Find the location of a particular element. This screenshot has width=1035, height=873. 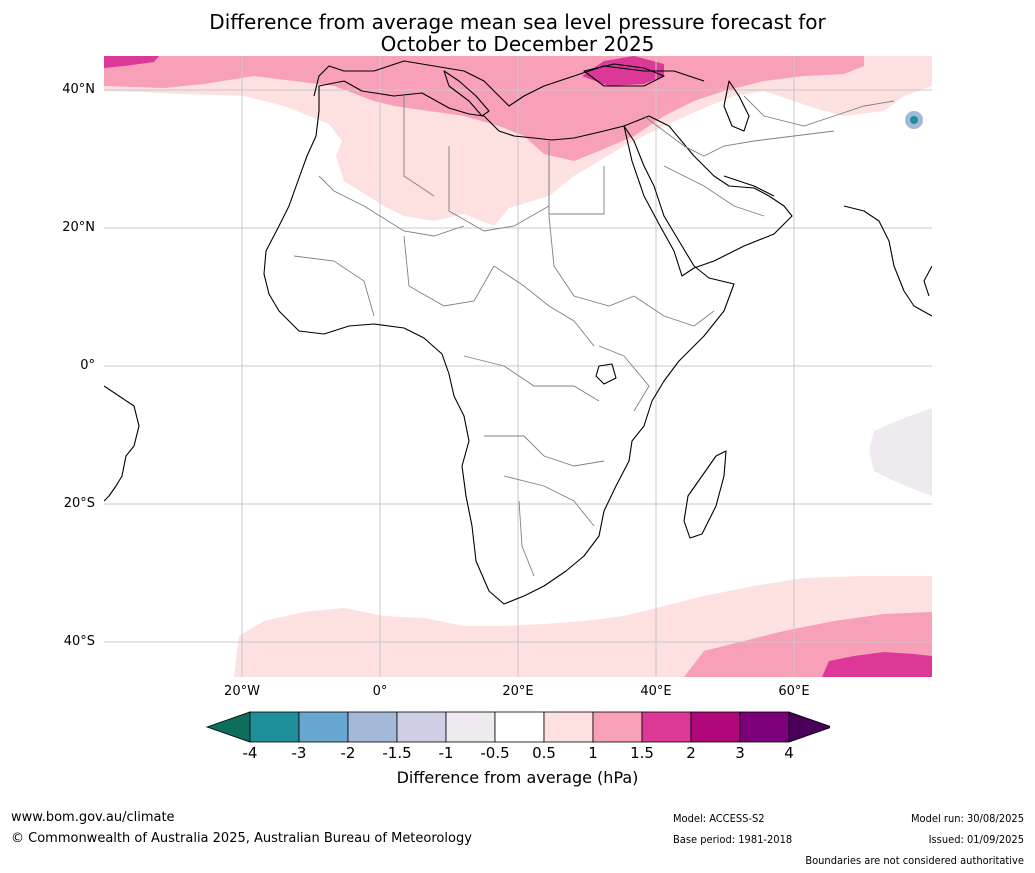

lat-label-20n: 20°N is located at coordinates (78, 227).